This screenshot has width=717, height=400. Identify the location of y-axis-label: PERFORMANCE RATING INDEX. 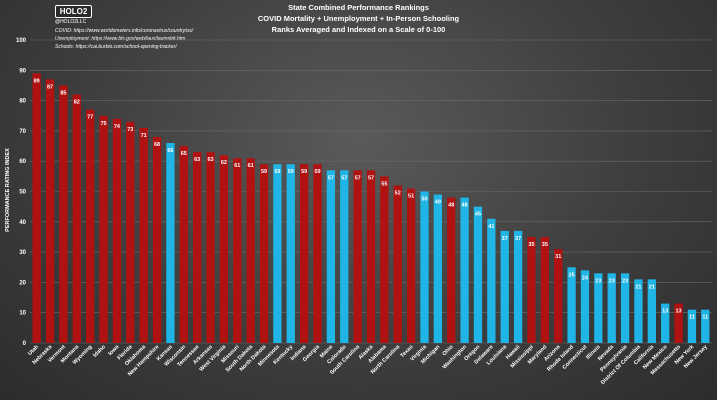
(8, 190).